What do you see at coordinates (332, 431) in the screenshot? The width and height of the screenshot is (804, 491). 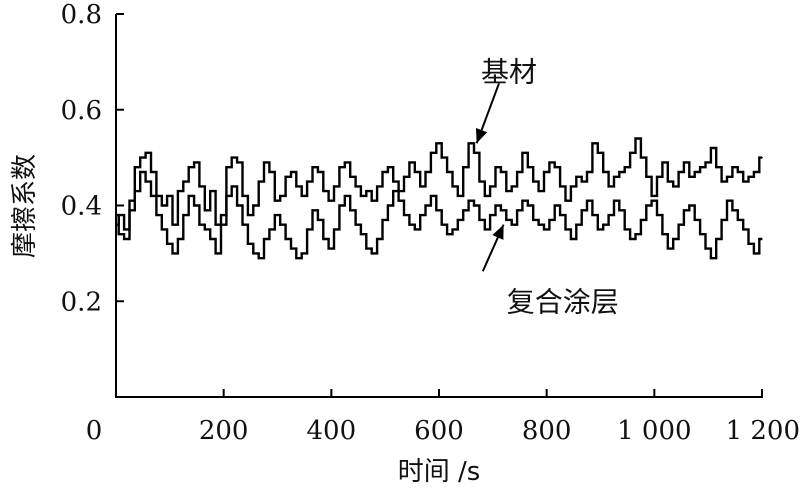 I see `x-tick-label: 400` at bounding box center [332, 431].